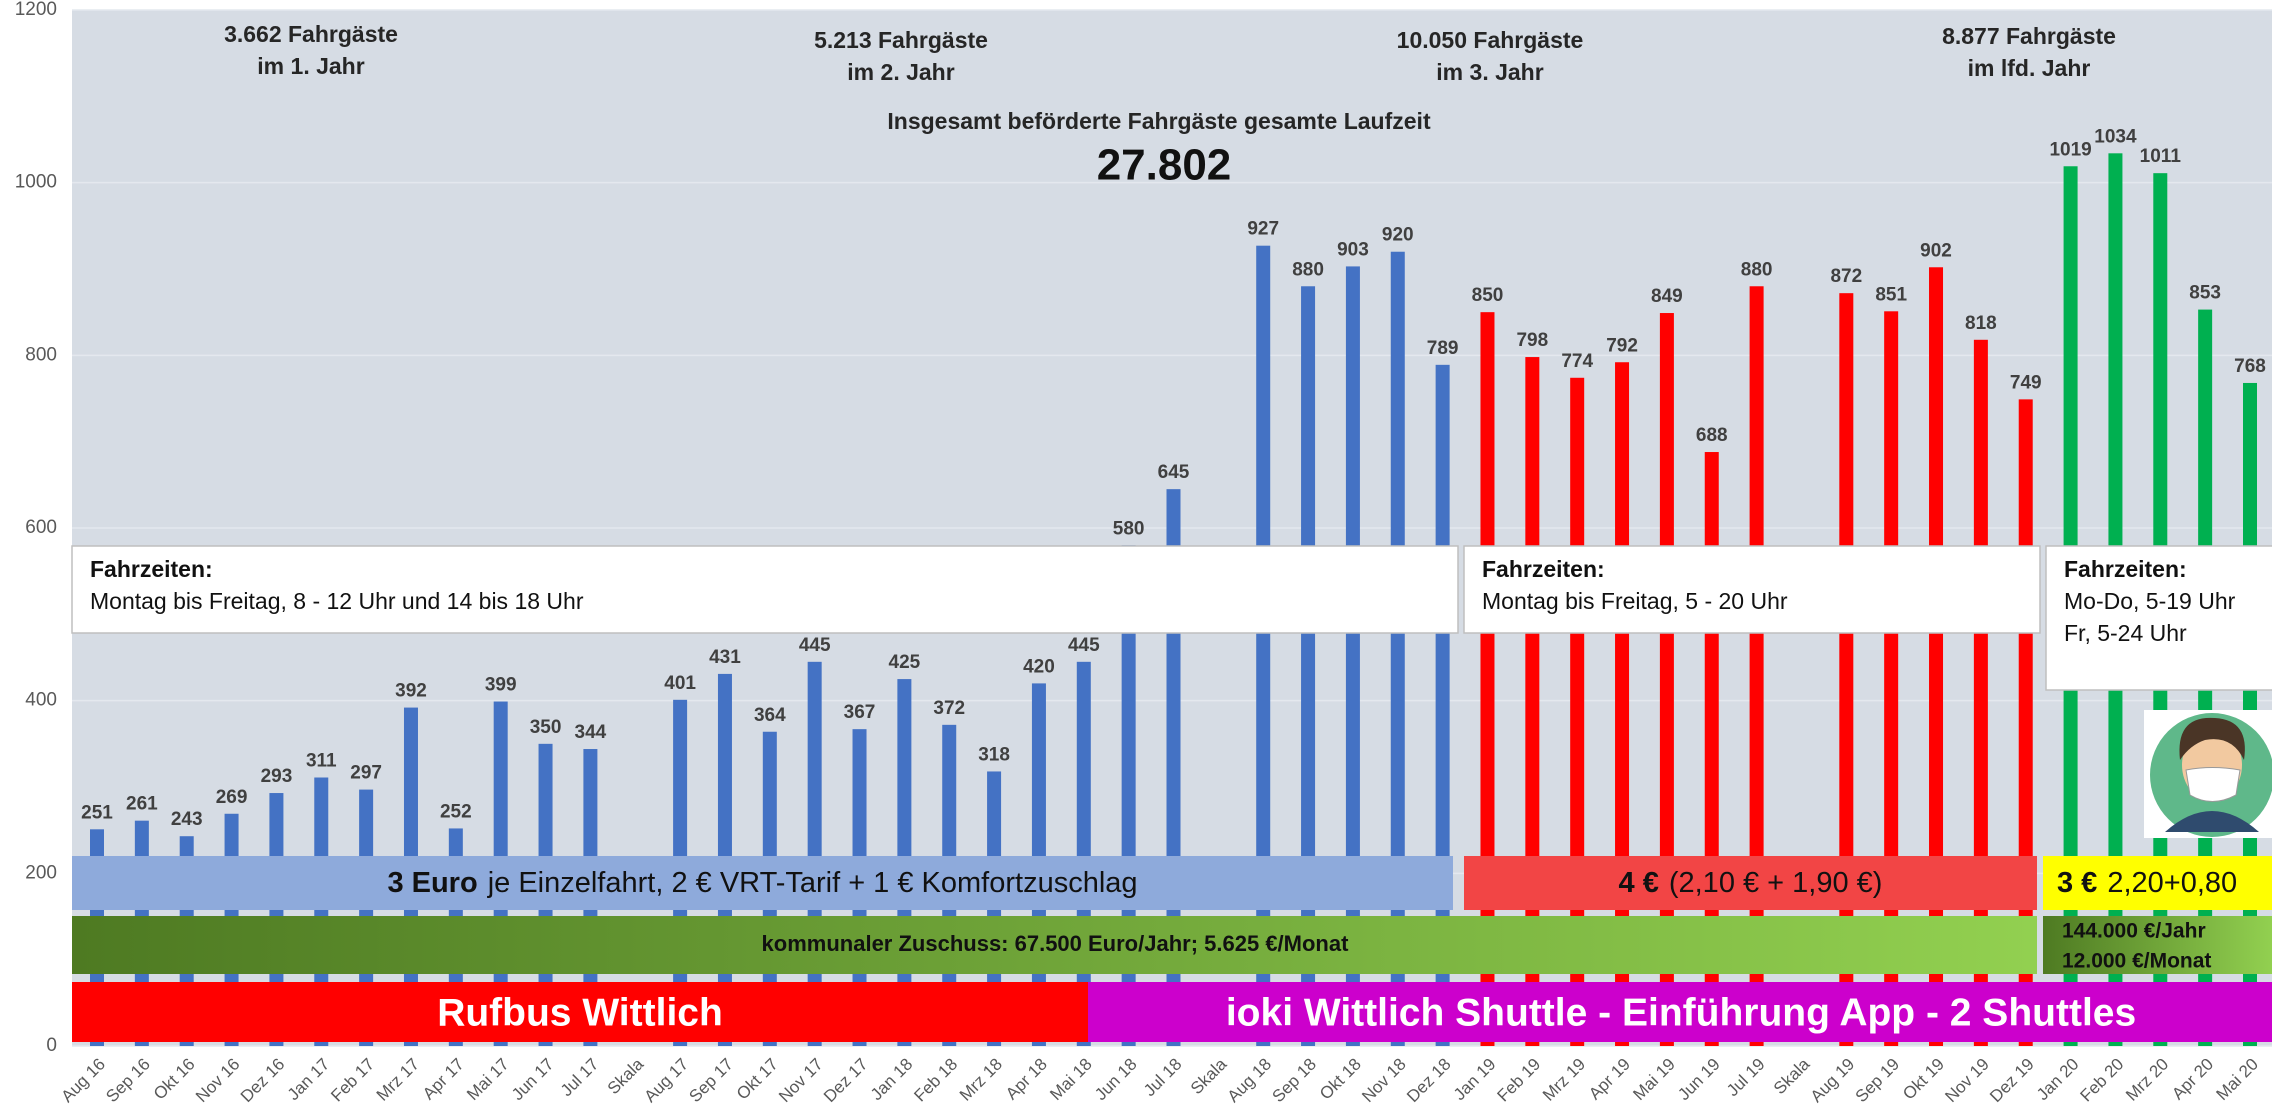 The height and width of the screenshot is (1119, 2272). Describe the element at coordinates (366, 773) in the screenshot. I see `data-label: 297` at that location.